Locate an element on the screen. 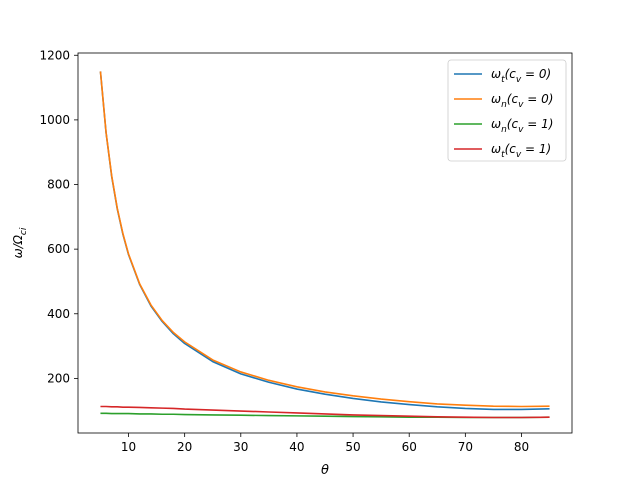 Image resolution: width=622 pixels, height=480 pixels. x-axis-label: θ is located at coordinates (325, 470).